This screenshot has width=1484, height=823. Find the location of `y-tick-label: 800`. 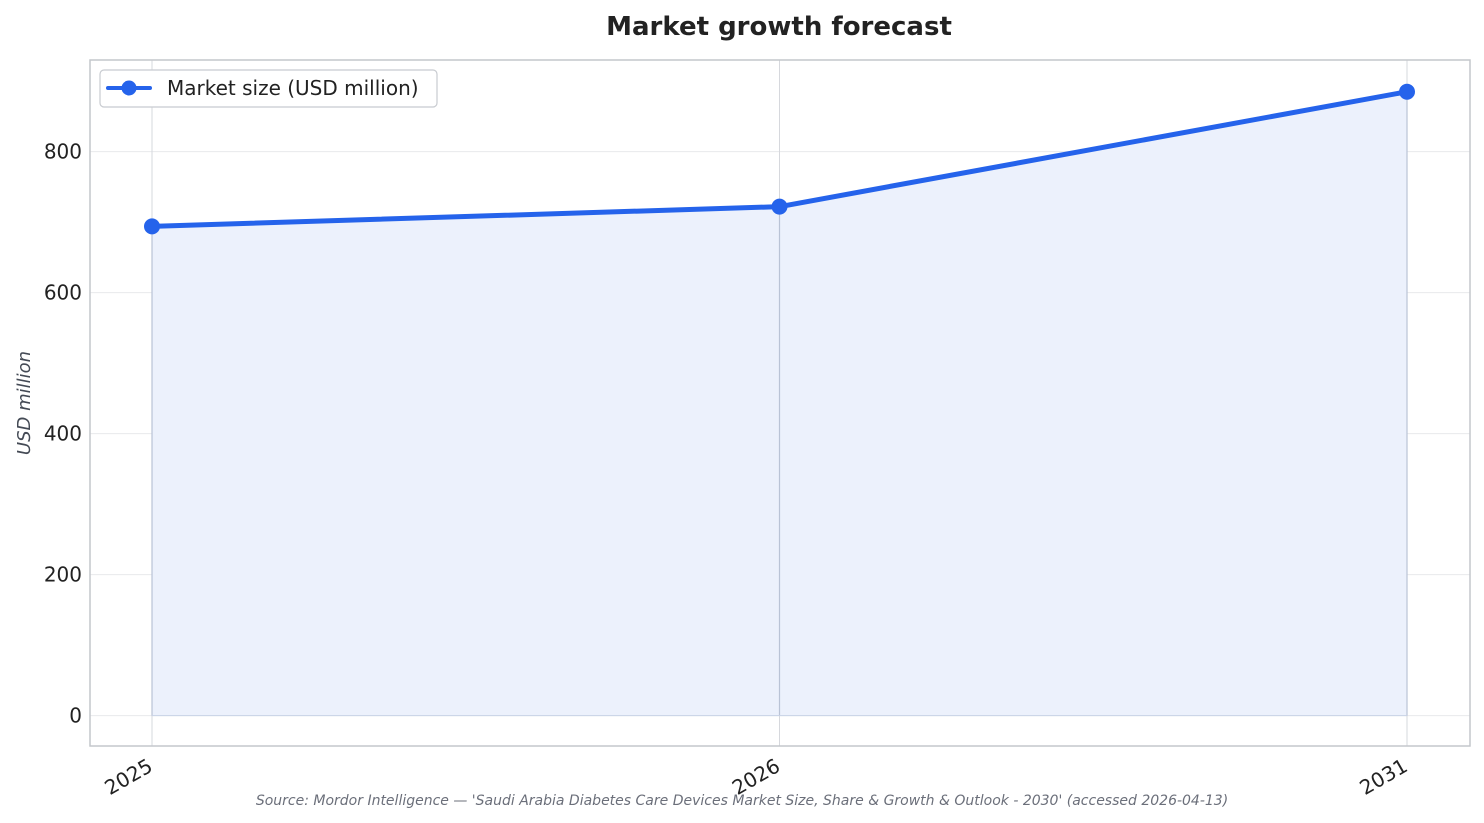

y-tick-label: 800 is located at coordinates (63, 152).